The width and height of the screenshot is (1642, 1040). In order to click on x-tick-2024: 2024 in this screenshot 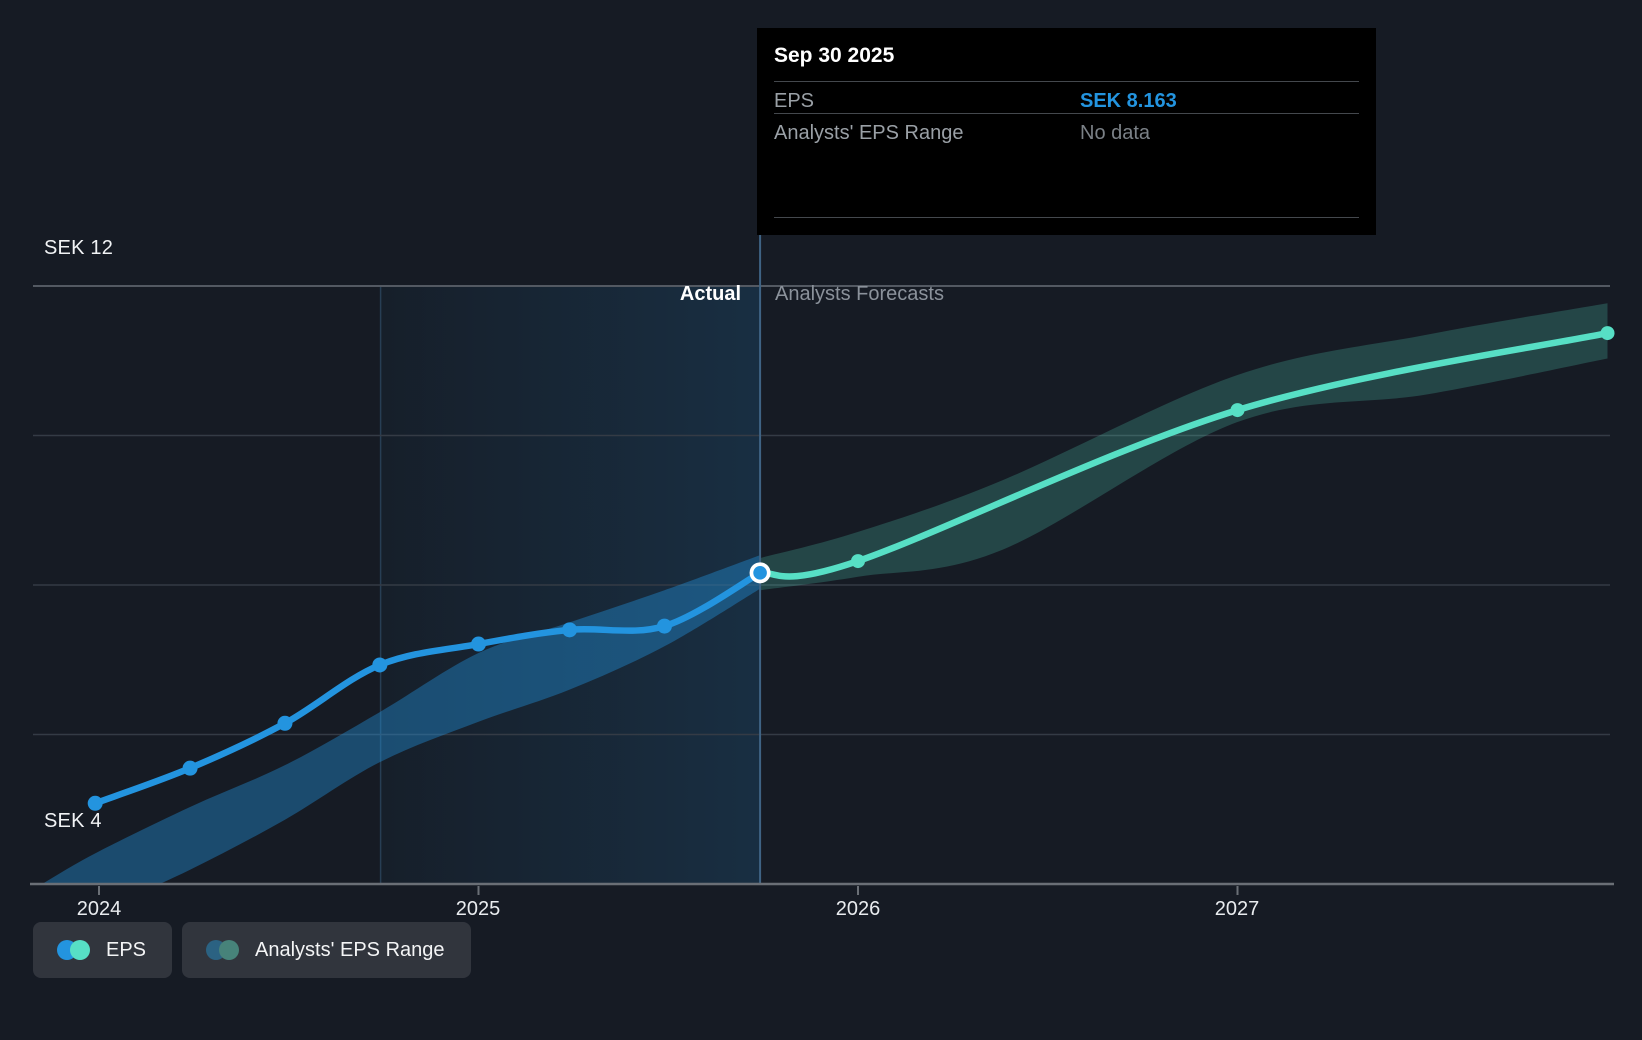, I will do `click(99, 909)`.